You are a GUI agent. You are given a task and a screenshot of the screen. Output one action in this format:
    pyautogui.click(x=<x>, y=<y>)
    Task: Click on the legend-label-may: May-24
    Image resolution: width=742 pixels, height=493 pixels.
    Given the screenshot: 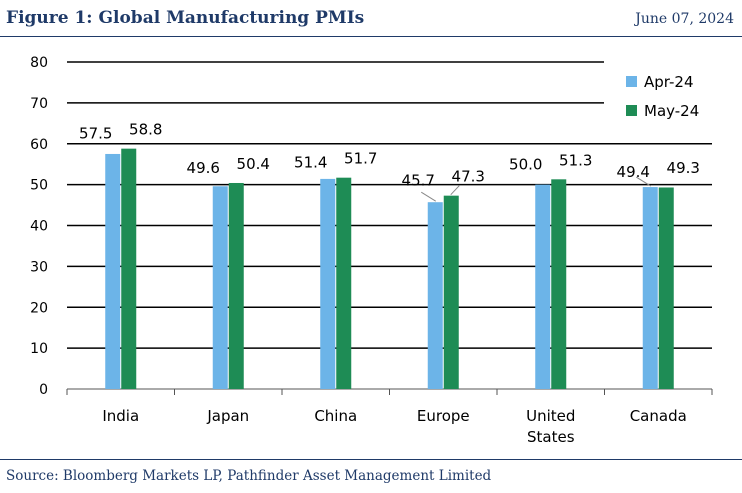 What is the action you would take?
    pyautogui.click(x=671, y=111)
    